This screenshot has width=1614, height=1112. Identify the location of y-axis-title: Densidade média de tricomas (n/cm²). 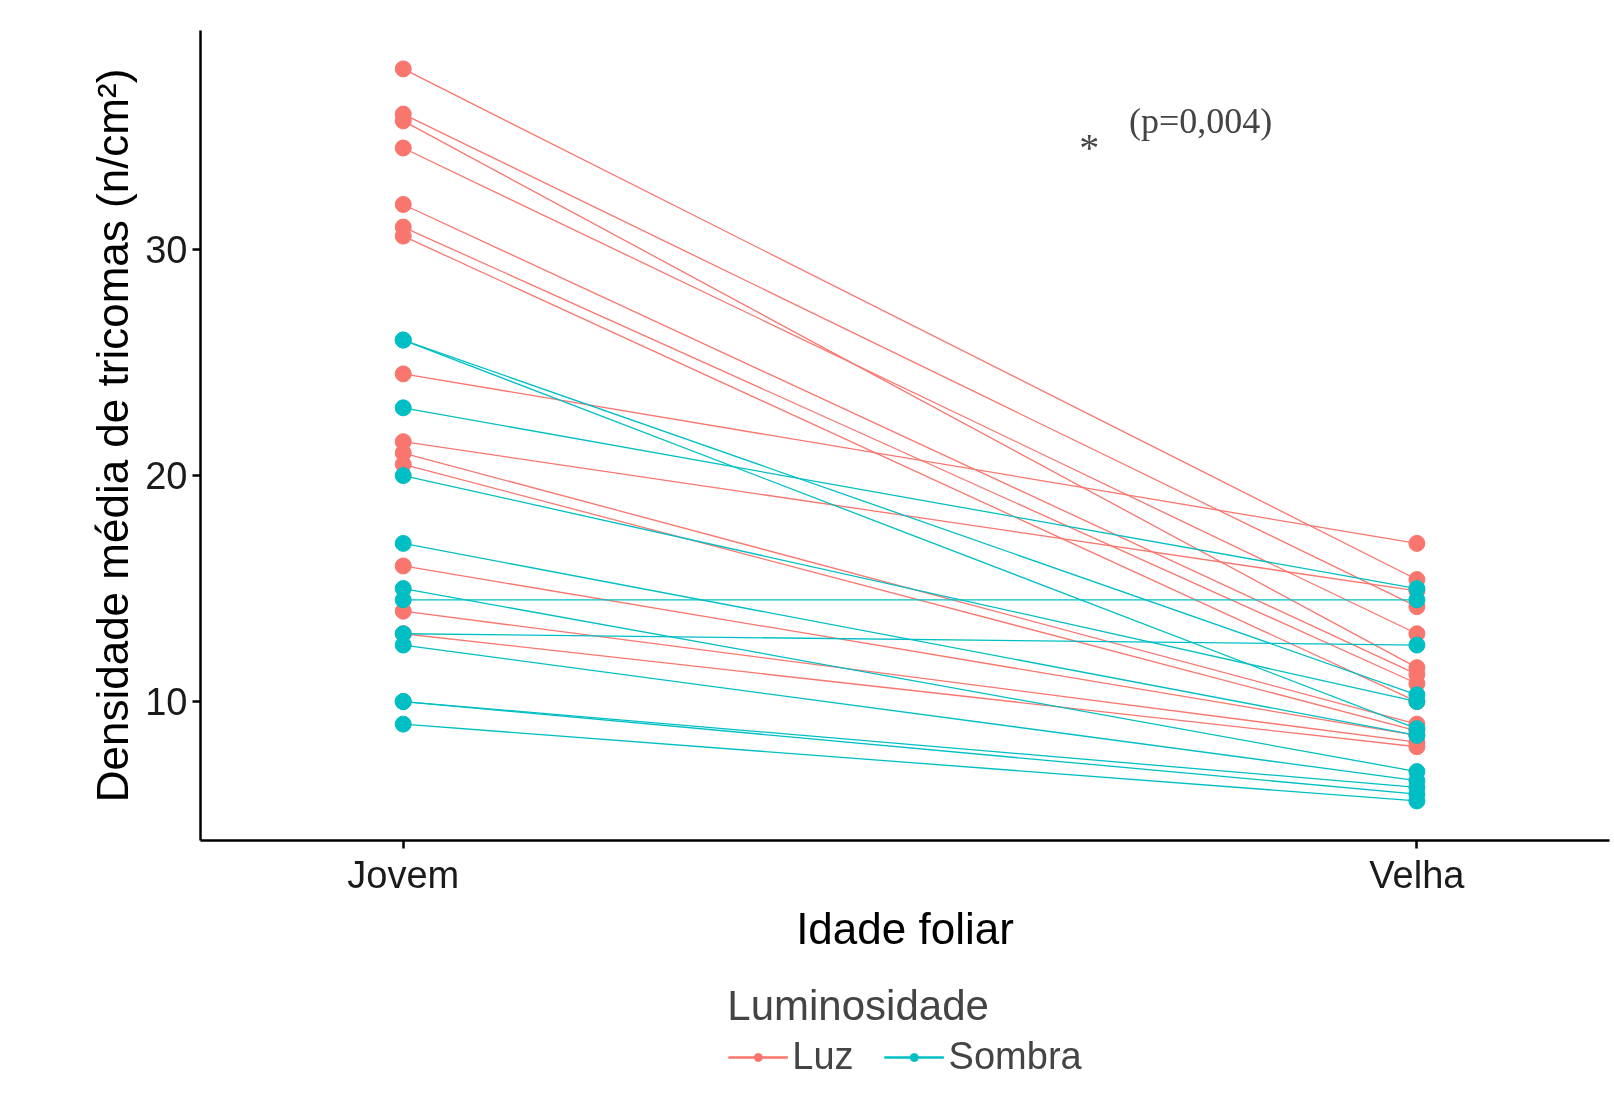
(113, 435).